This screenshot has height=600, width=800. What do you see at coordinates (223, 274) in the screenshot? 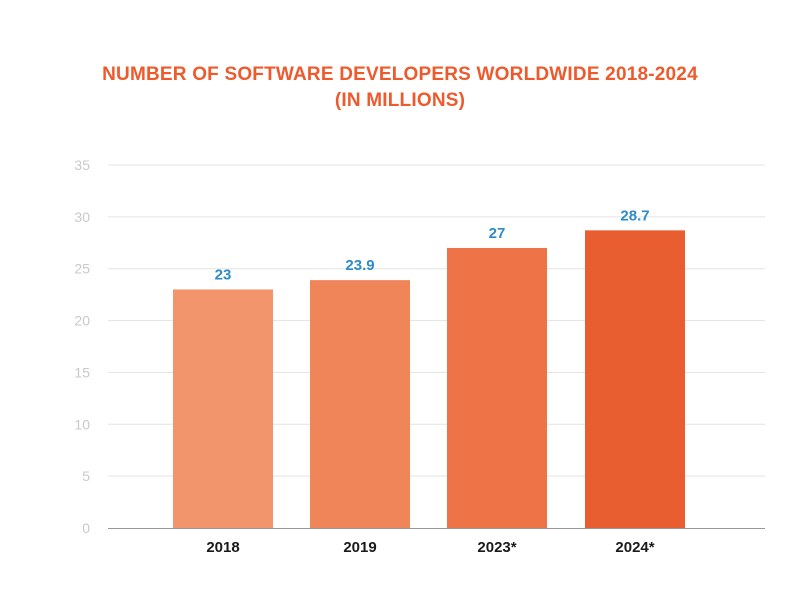
I see `data-label: 23` at bounding box center [223, 274].